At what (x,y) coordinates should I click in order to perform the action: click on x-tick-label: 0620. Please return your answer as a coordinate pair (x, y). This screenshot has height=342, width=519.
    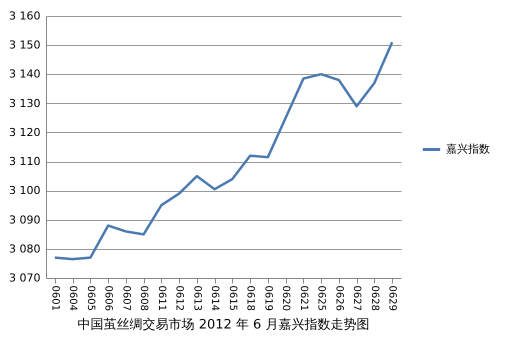
    Looking at the image, I should click on (286, 298).